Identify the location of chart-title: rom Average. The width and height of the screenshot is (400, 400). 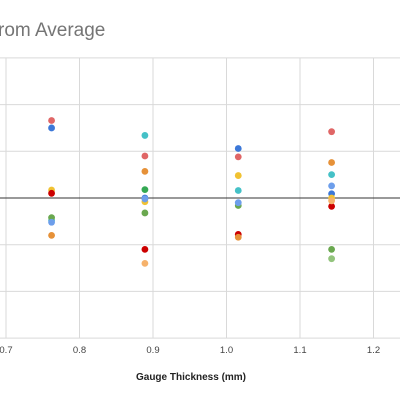
(52, 30).